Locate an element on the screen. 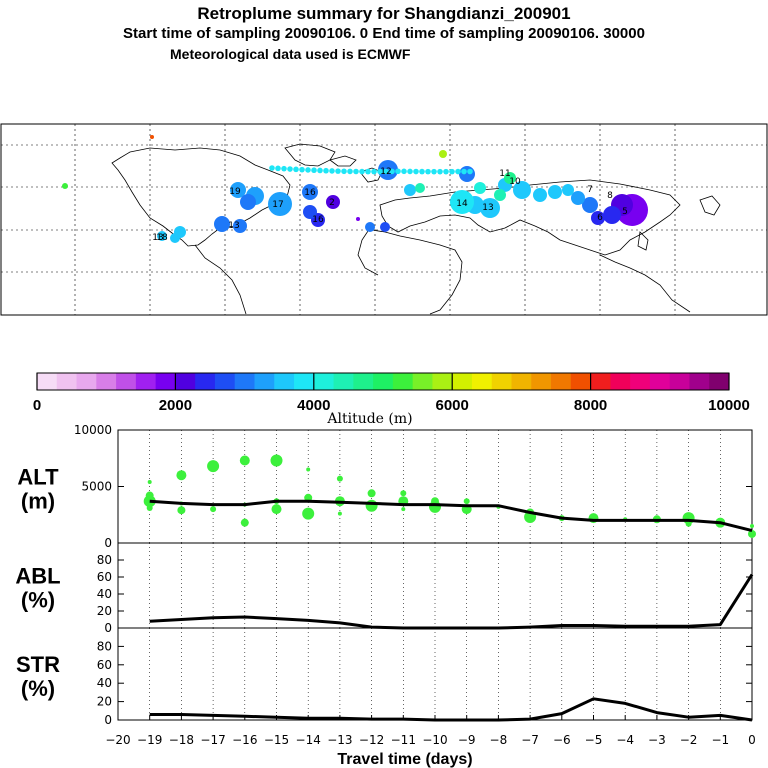 This screenshot has width=768, height=768. y-tick-label: 80 is located at coordinates (104, 560).